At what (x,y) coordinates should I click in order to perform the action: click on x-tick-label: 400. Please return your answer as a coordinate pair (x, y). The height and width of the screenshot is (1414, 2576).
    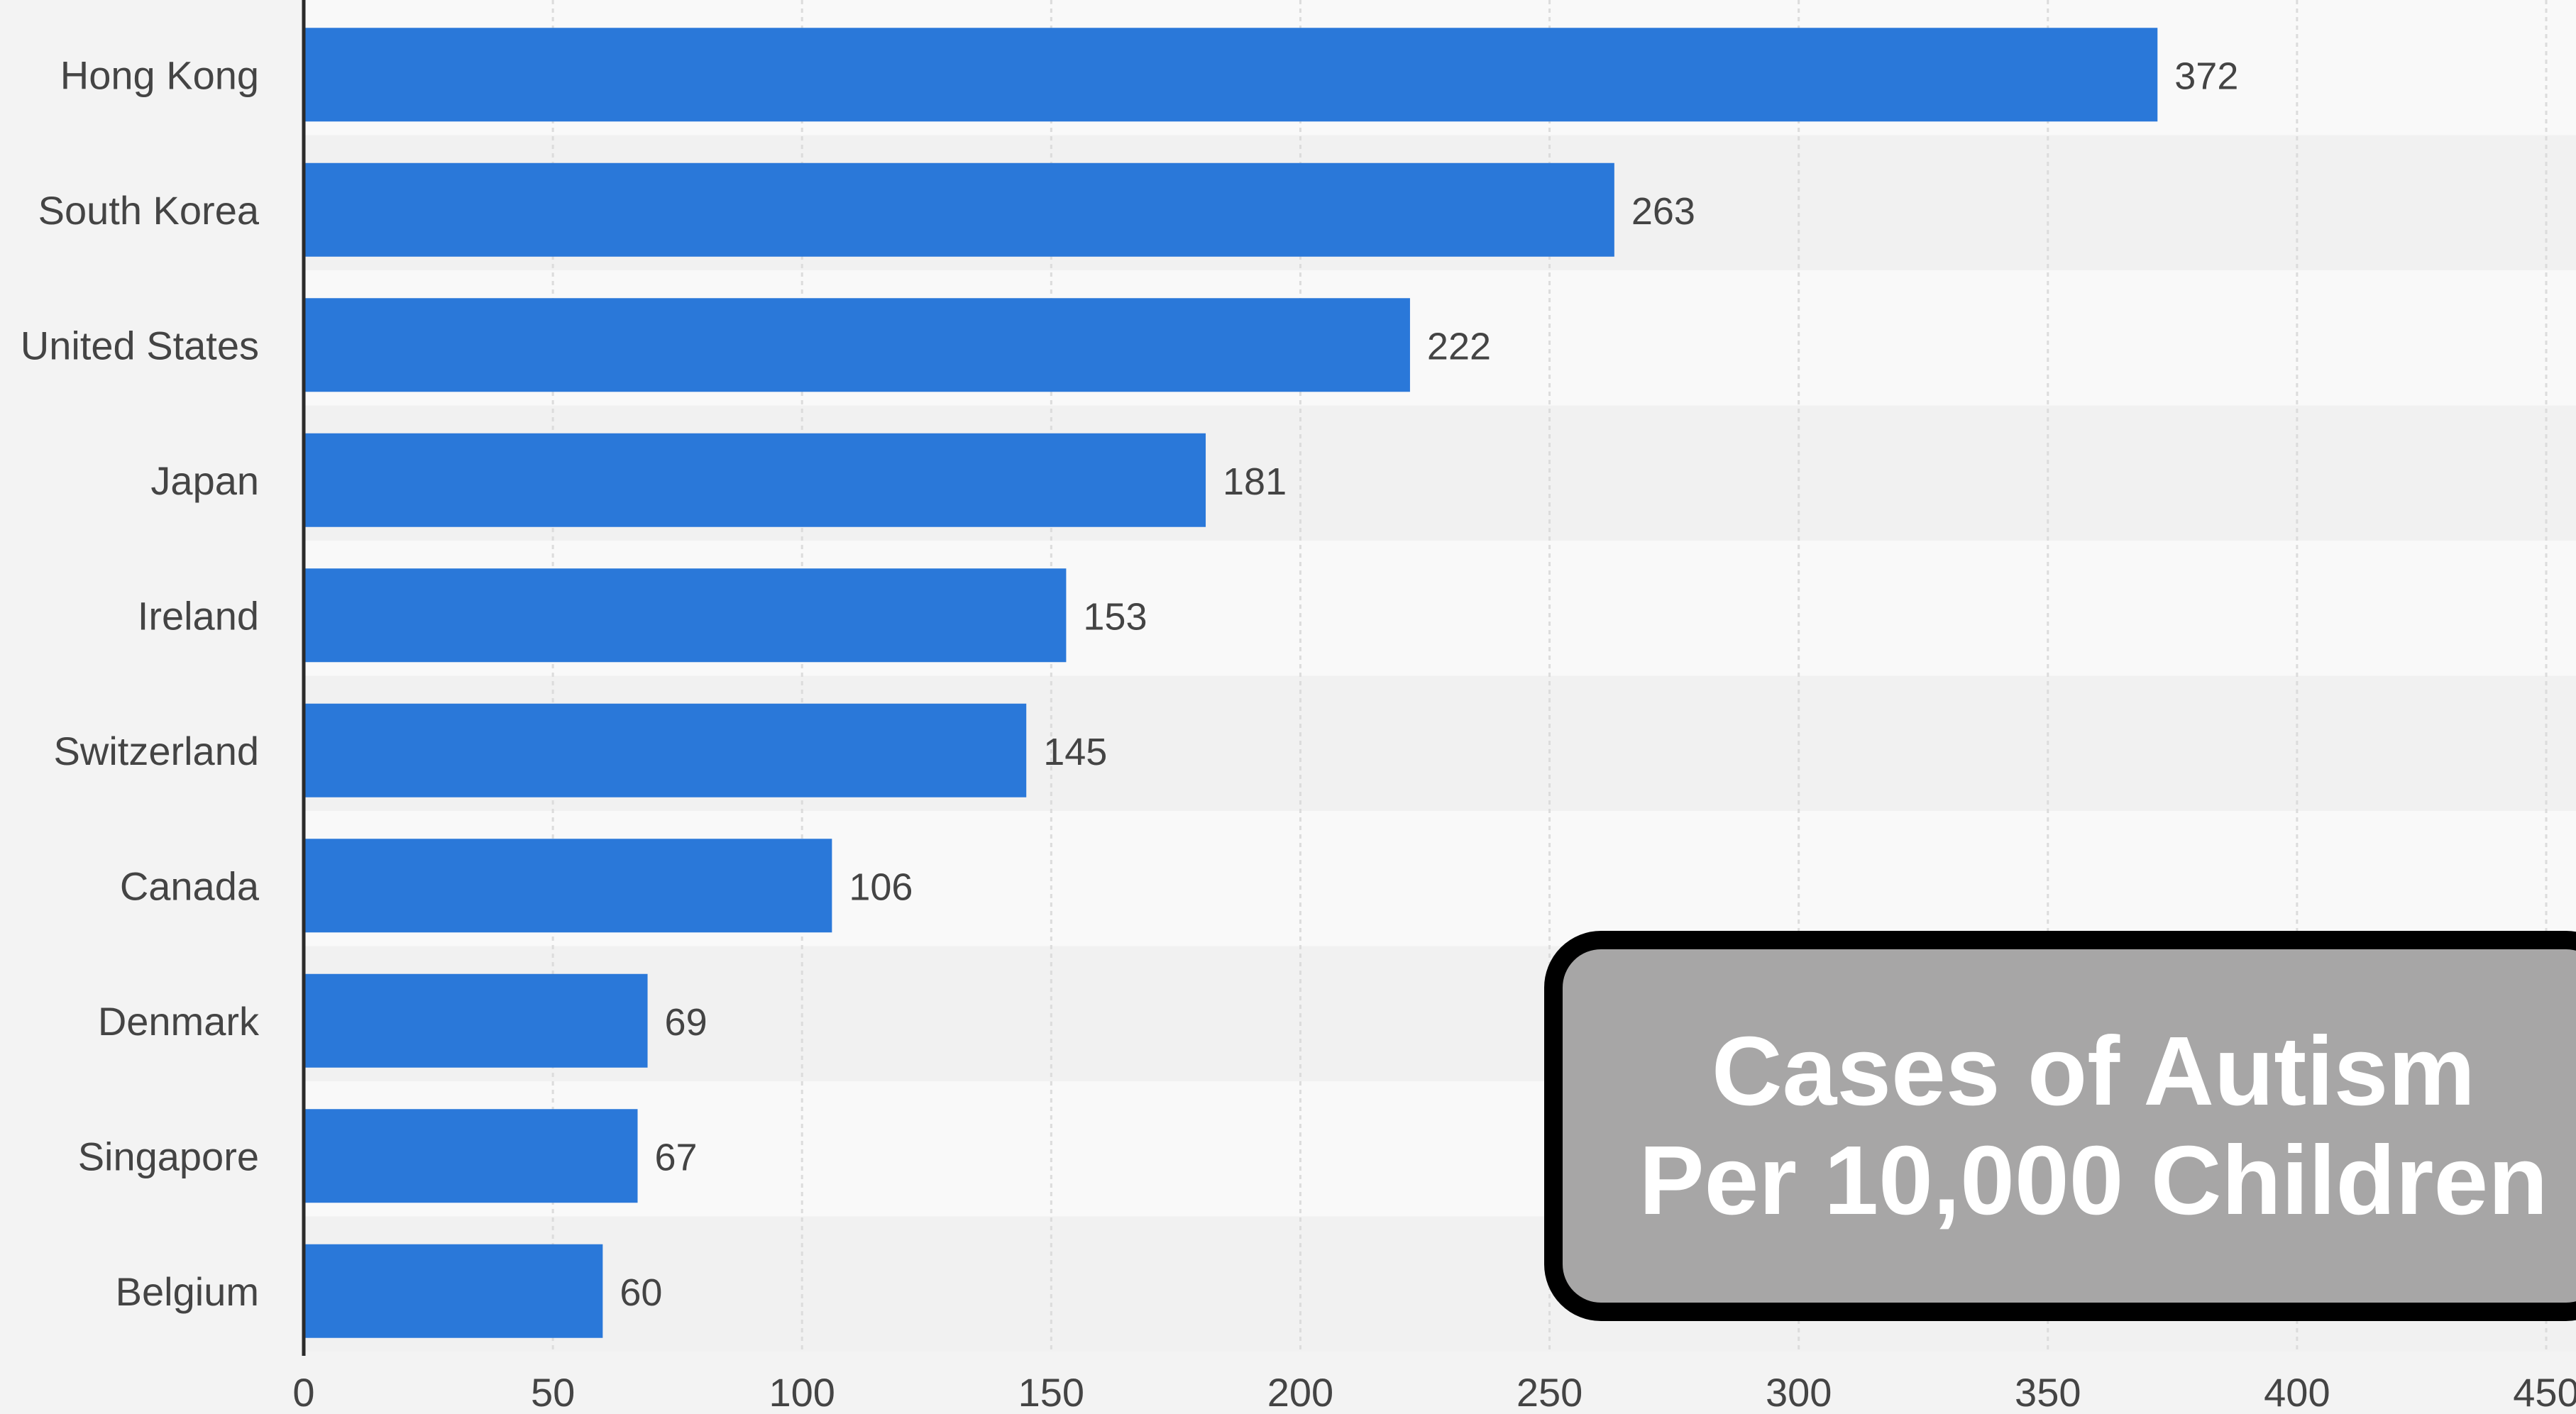
    Looking at the image, I should click on (2297, 1392).